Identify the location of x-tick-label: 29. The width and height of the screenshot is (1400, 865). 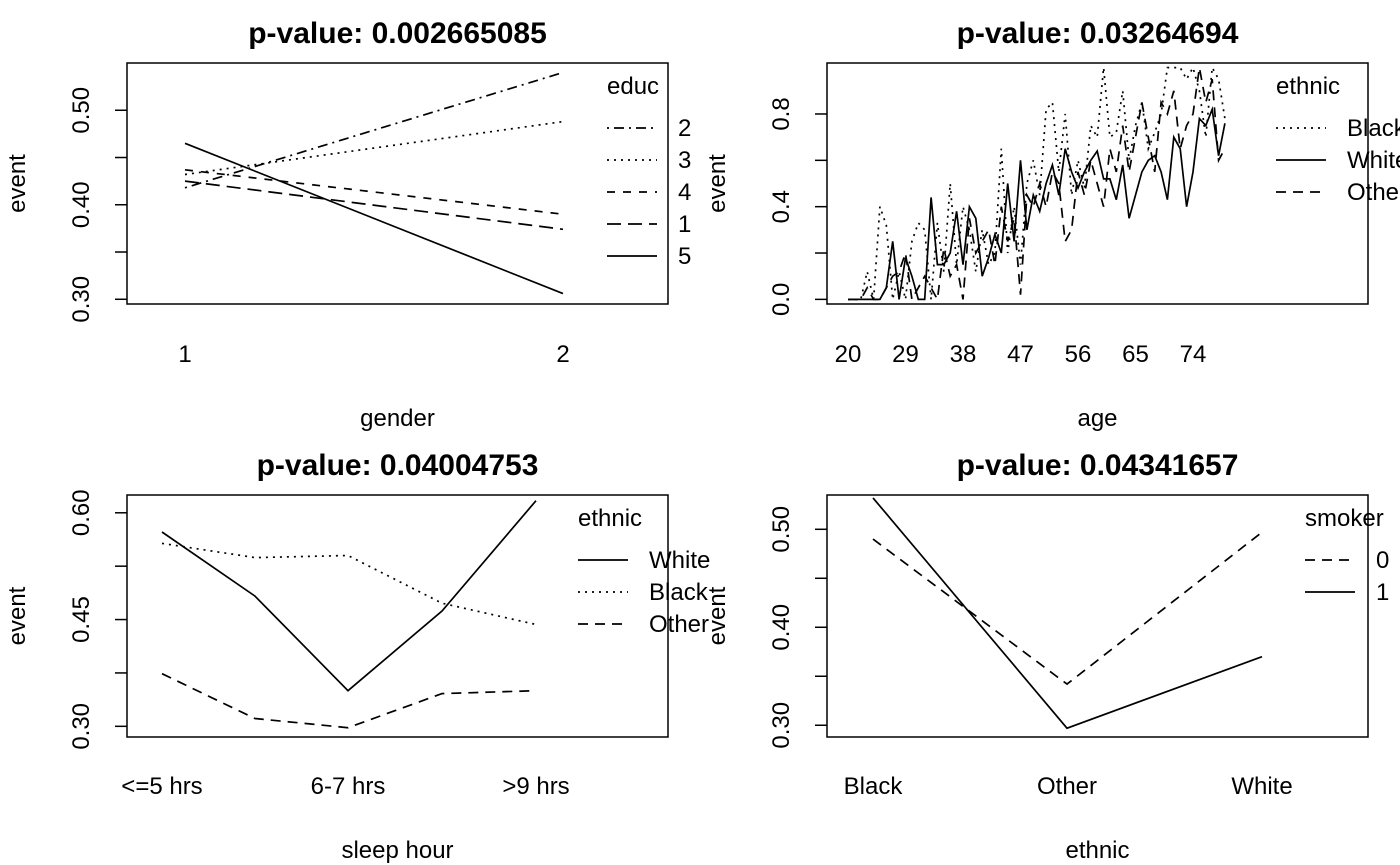
(905, 354).